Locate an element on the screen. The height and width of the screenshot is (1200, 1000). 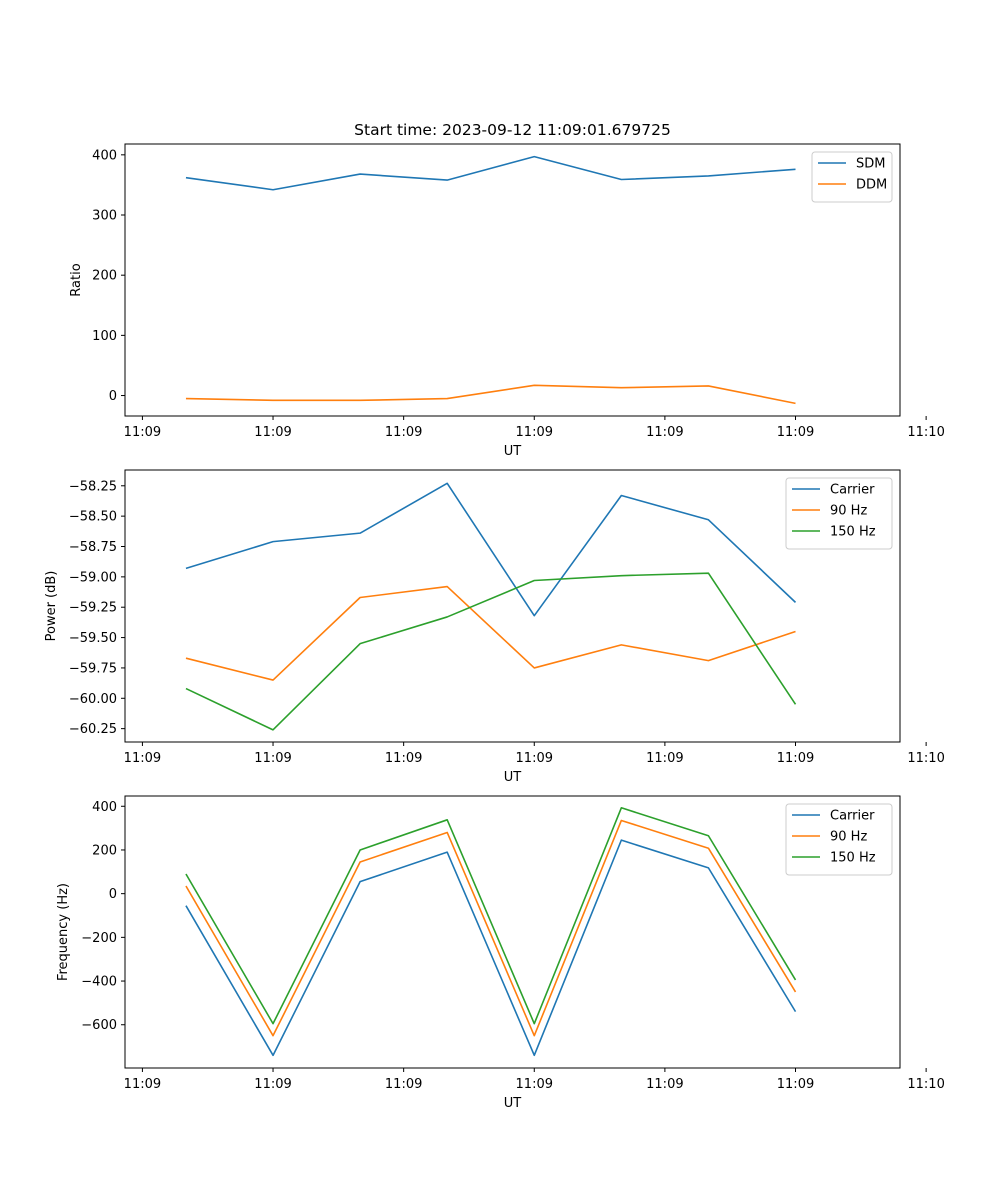
legend-box is located at coordinates (852, 177).